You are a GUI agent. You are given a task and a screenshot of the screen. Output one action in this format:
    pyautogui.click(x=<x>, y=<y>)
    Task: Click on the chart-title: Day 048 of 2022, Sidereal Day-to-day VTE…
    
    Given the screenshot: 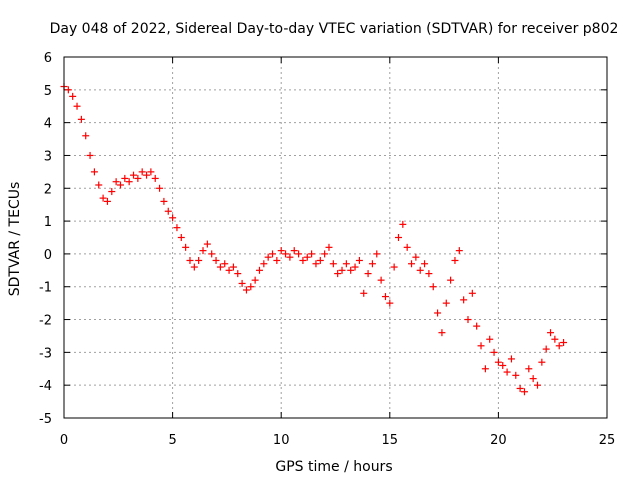 What is the action you would take?
    pyautogui.click(x=334, y=29)
    